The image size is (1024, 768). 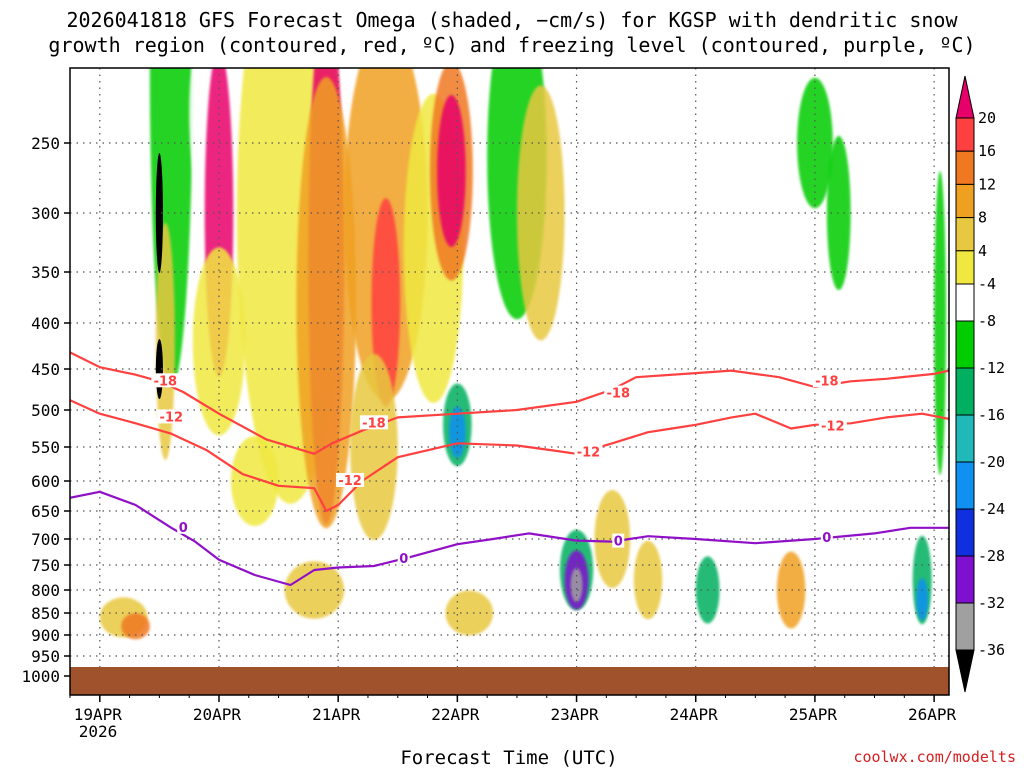 I want to click on y-axis-tick-label: 550, so click(x=45, y=447).